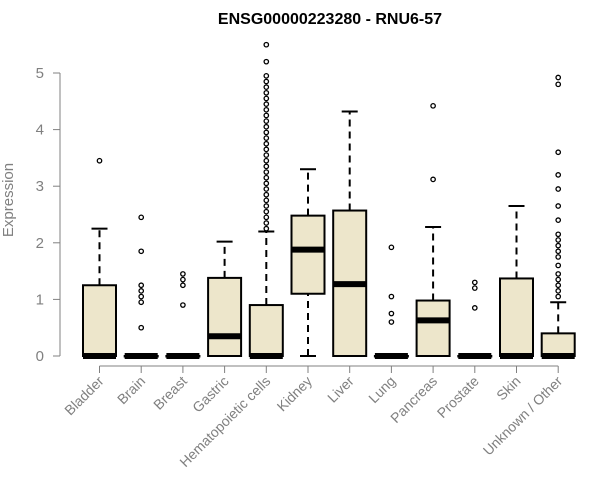  I want to click on y-axis: 0 1 2 3 4 5, so click(48, 215).